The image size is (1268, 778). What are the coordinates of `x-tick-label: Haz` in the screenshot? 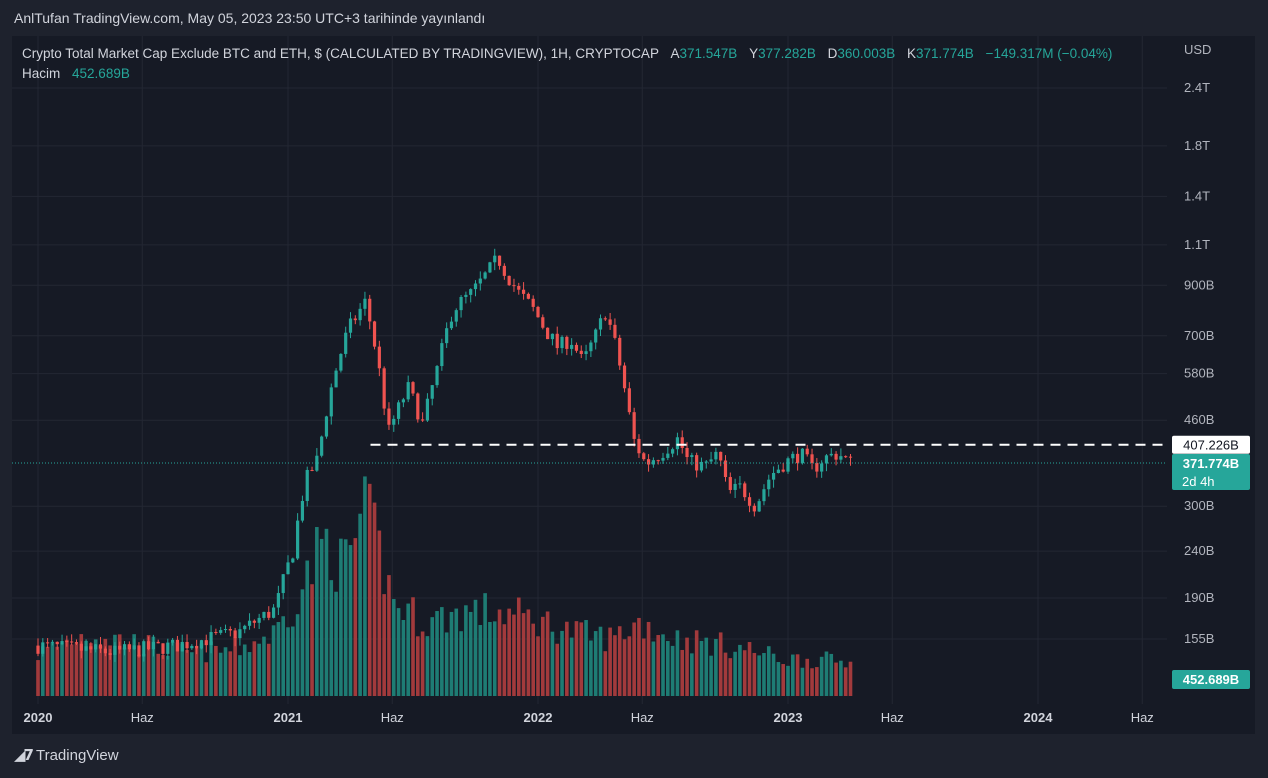 It's located at (392, 717).